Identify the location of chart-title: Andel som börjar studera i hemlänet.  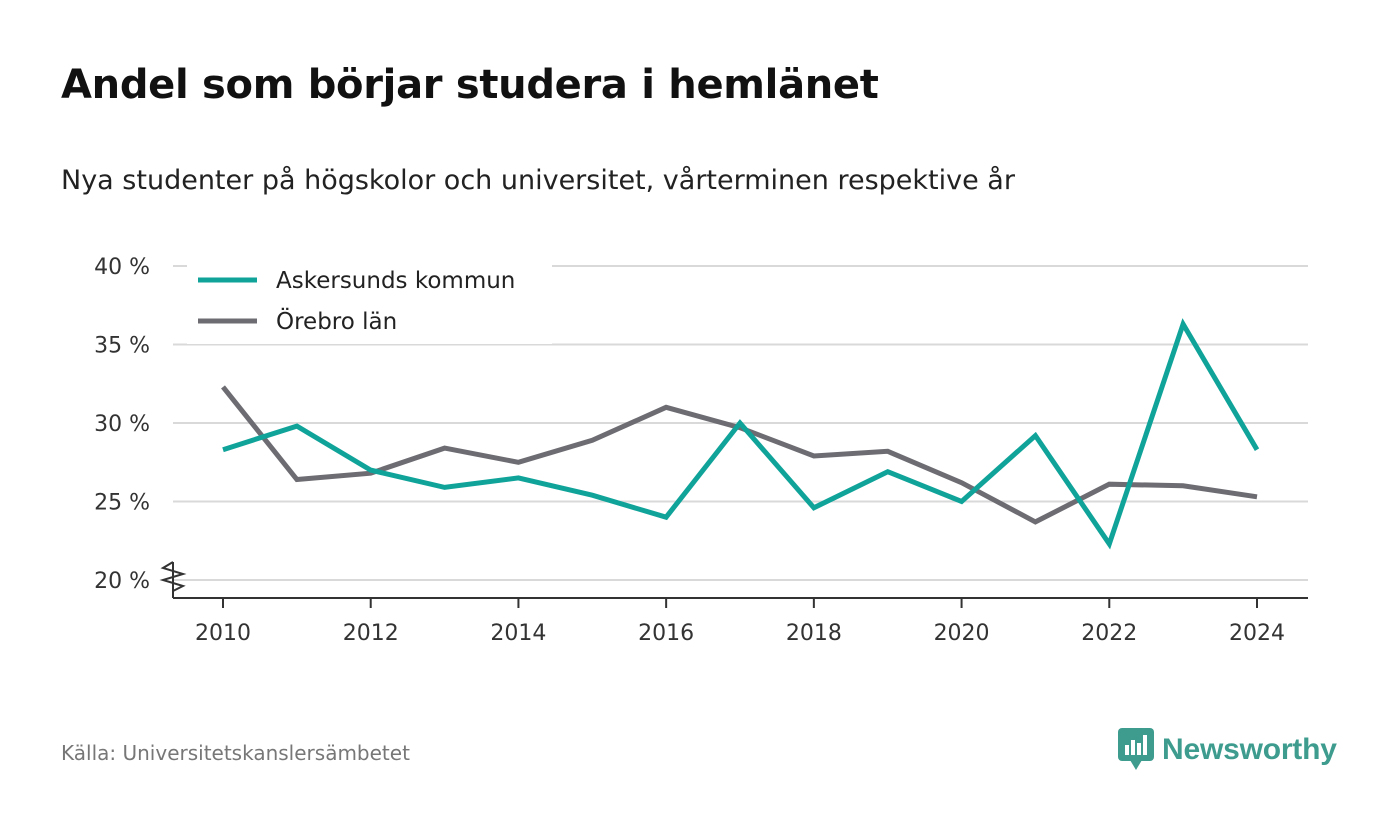
(470, 85).